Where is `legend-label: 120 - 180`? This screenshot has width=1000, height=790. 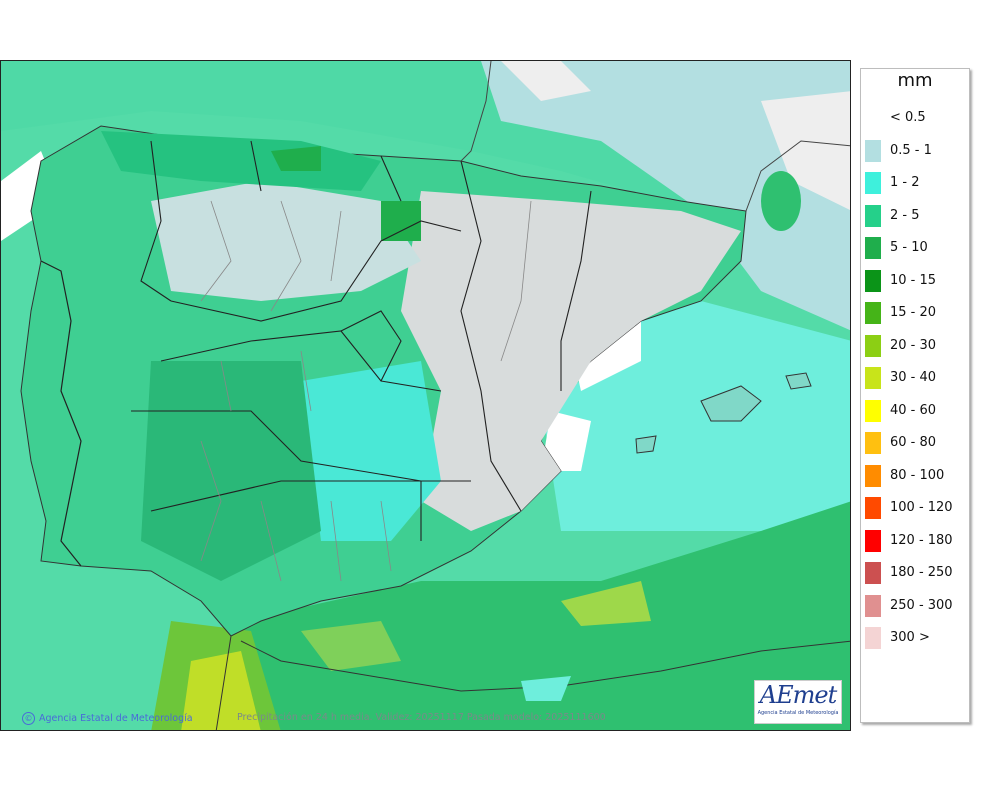 legend-label: 120 - 180 is located at coordinates (921, 540).